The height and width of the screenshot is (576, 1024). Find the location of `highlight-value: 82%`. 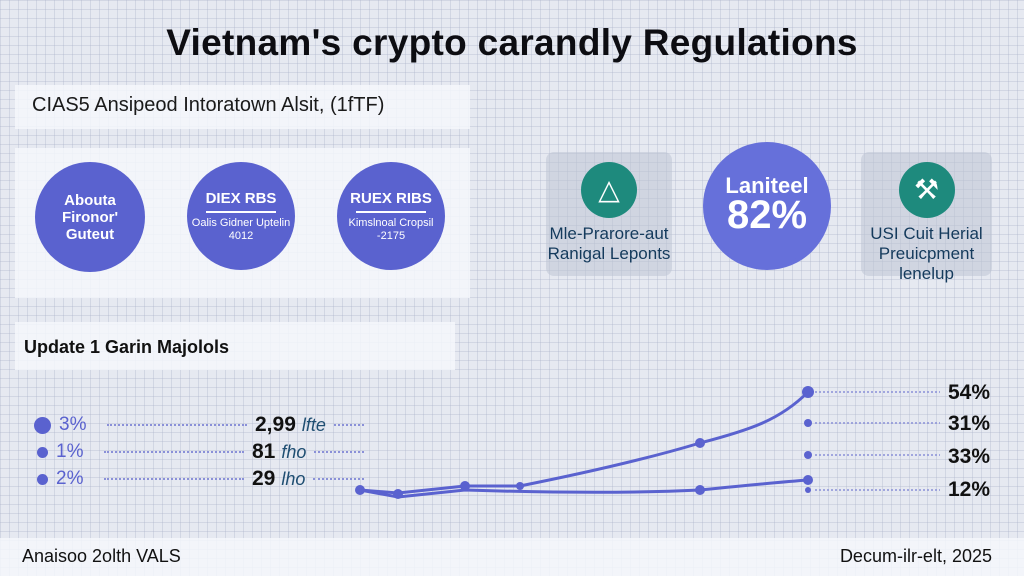

highlight-value: 82% is located at coordinates (767, 214).